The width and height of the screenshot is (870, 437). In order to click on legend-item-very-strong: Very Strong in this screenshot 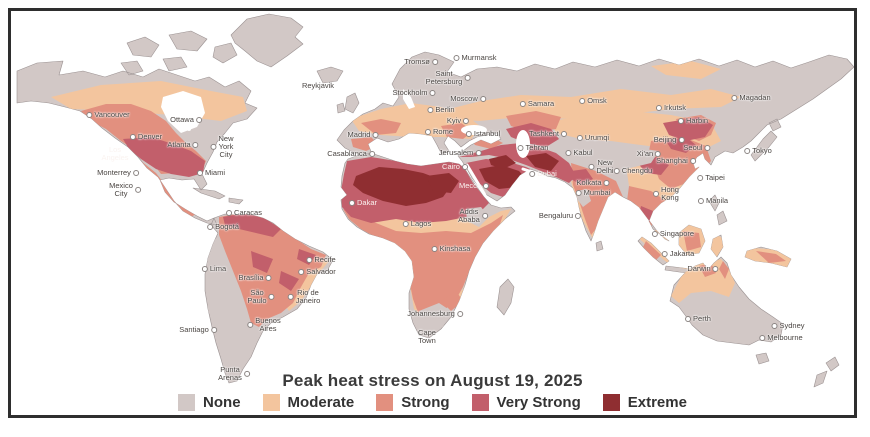, I will do `click(526, 402)`.